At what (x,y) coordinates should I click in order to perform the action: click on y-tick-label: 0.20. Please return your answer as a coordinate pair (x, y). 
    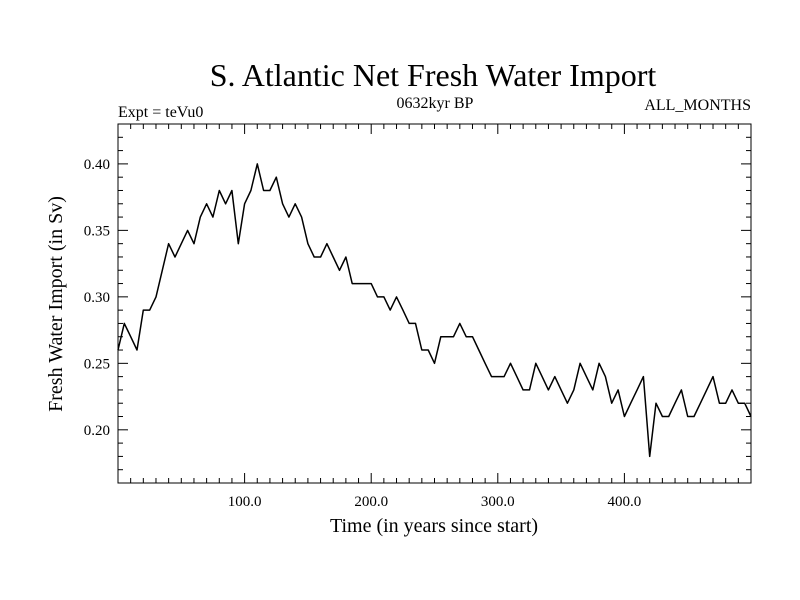
    Looking at the image, I should click on (97, 431).